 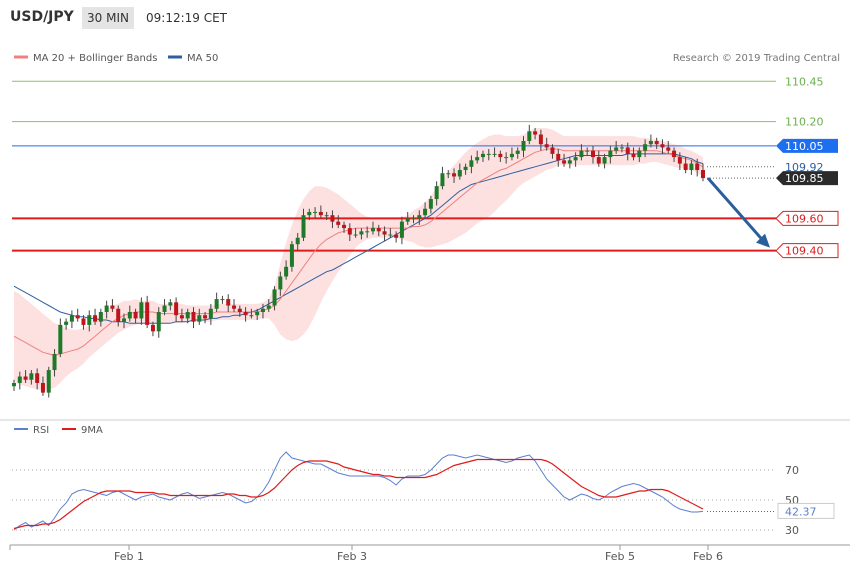 What do you see at coordinates (620, 556) in the screenshot?
I see `x-tick-label: Feb 5` at bounding box center [620, 556].